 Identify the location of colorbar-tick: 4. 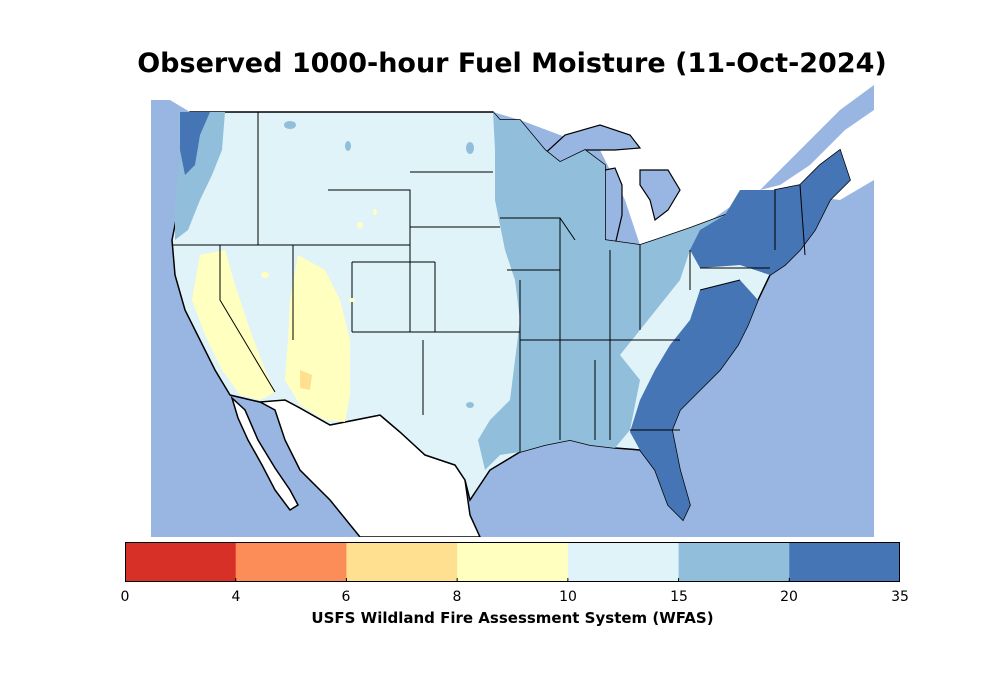
(236, 597).